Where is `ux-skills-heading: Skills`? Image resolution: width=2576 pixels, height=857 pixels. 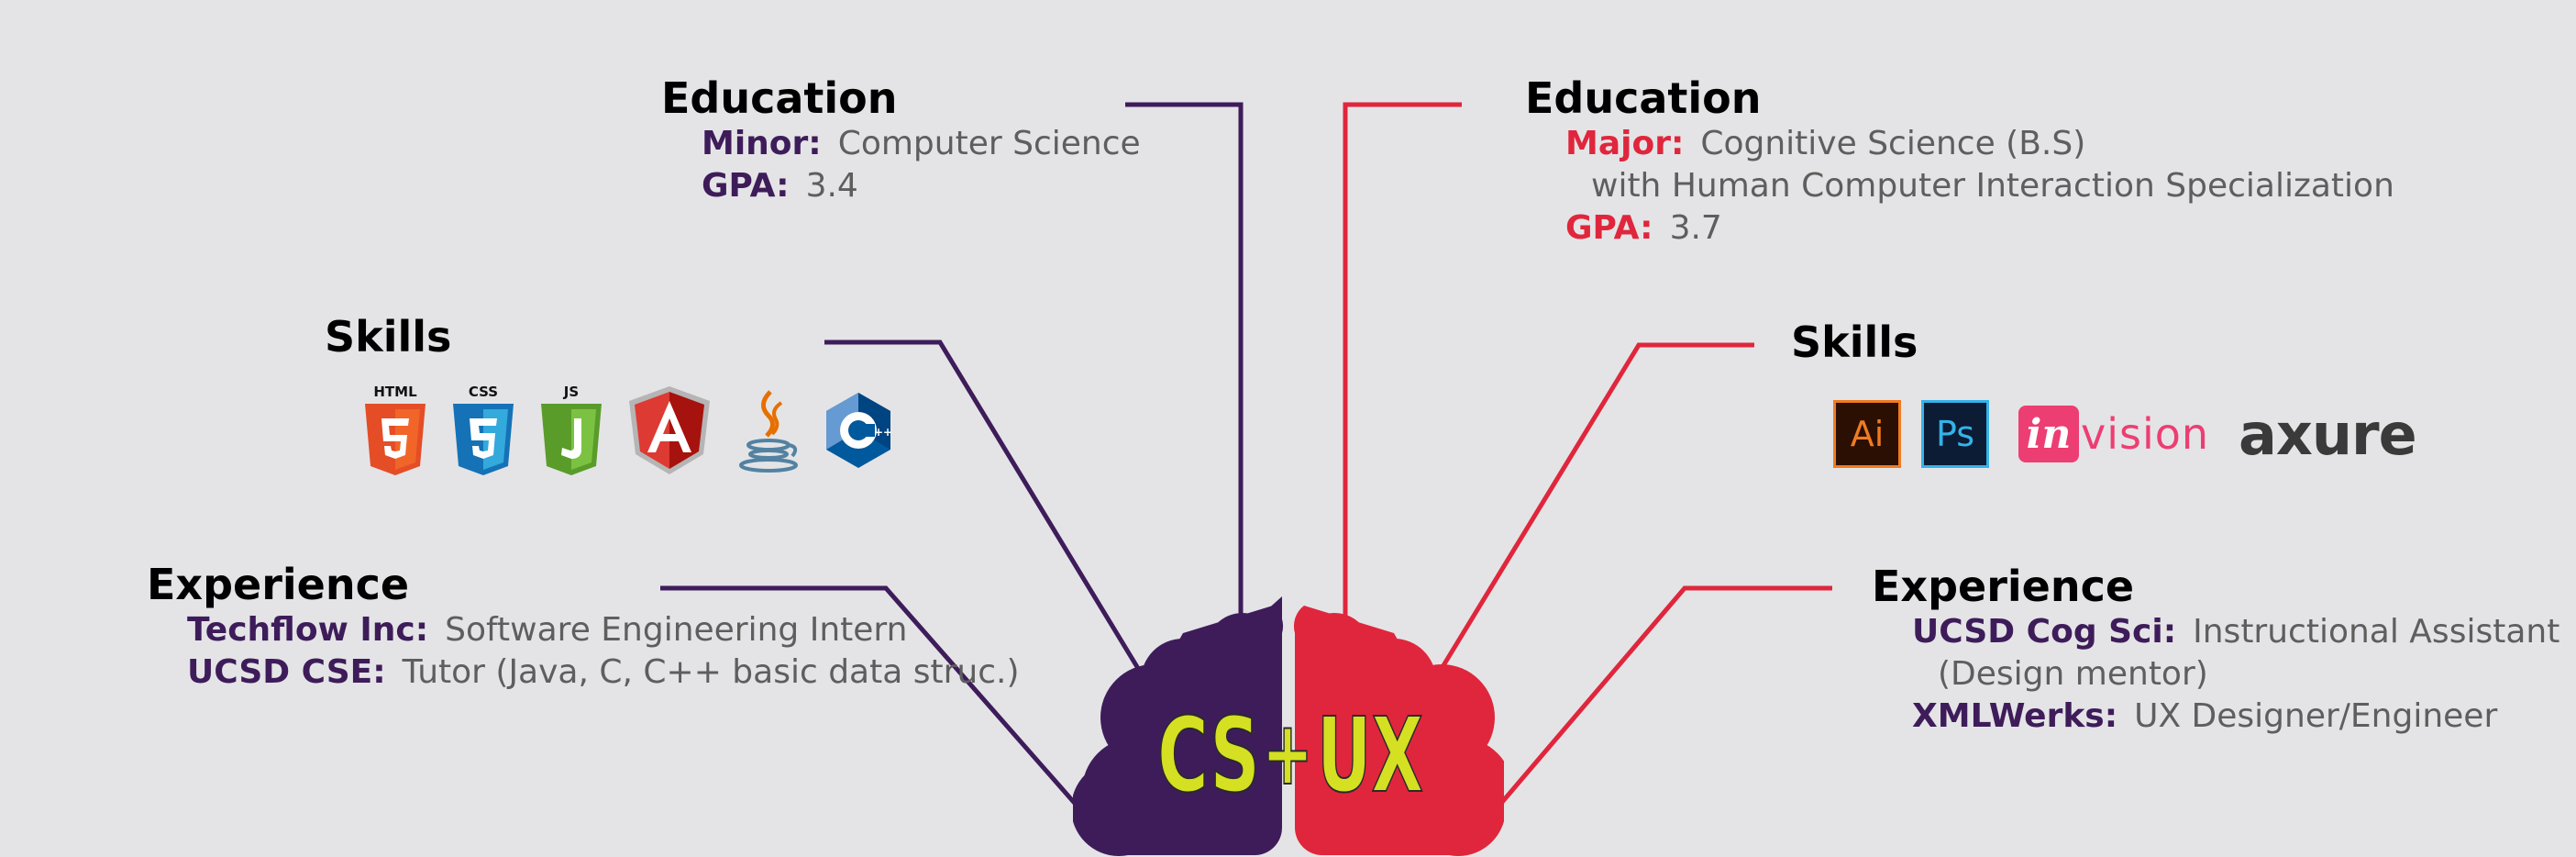
ux-skills-heading: Skills is located at coordinates (1854, 342).